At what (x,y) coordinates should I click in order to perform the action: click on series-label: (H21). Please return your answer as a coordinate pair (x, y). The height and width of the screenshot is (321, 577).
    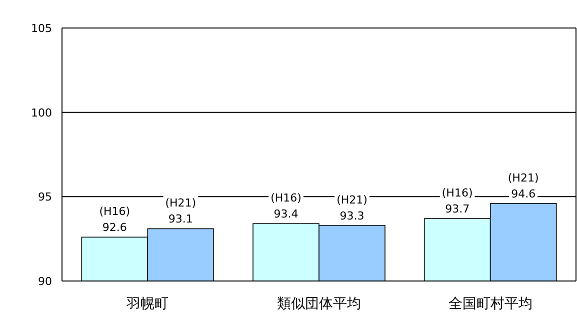
    Looking at the image, I should click on (180, 203).